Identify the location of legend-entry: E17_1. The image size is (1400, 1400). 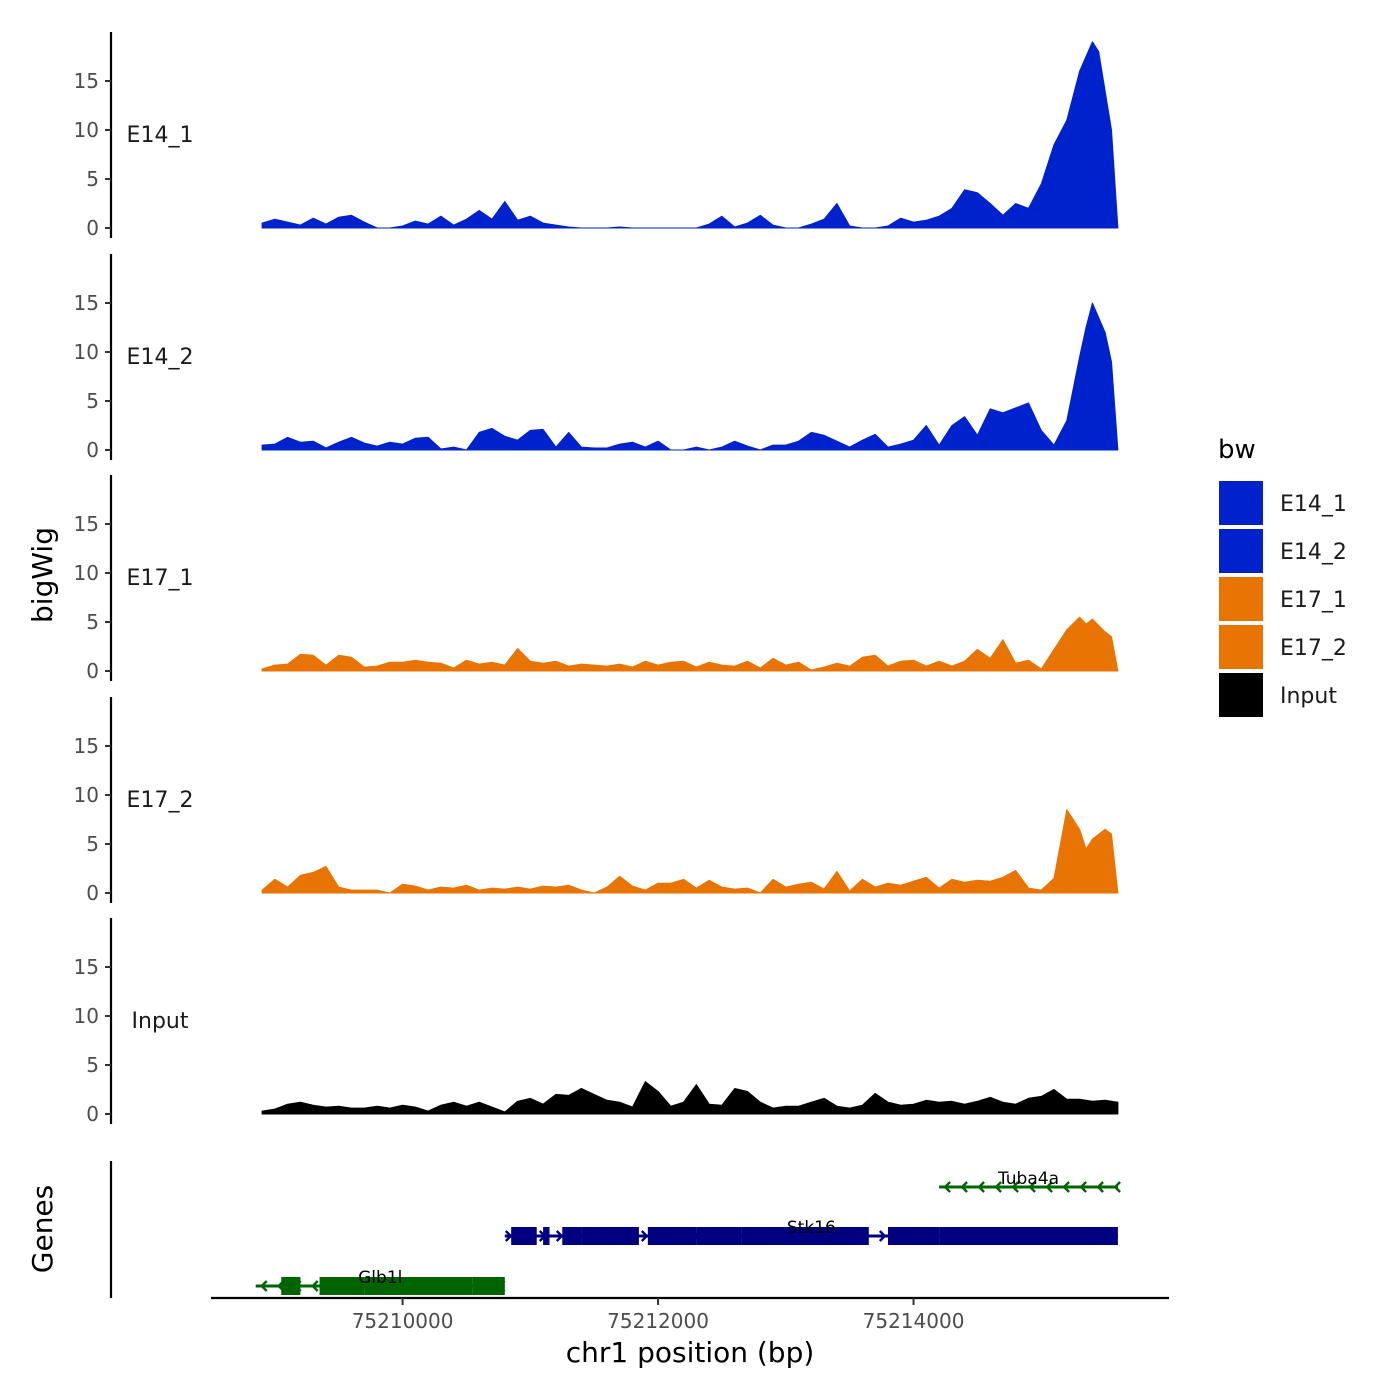
(1283, 599).